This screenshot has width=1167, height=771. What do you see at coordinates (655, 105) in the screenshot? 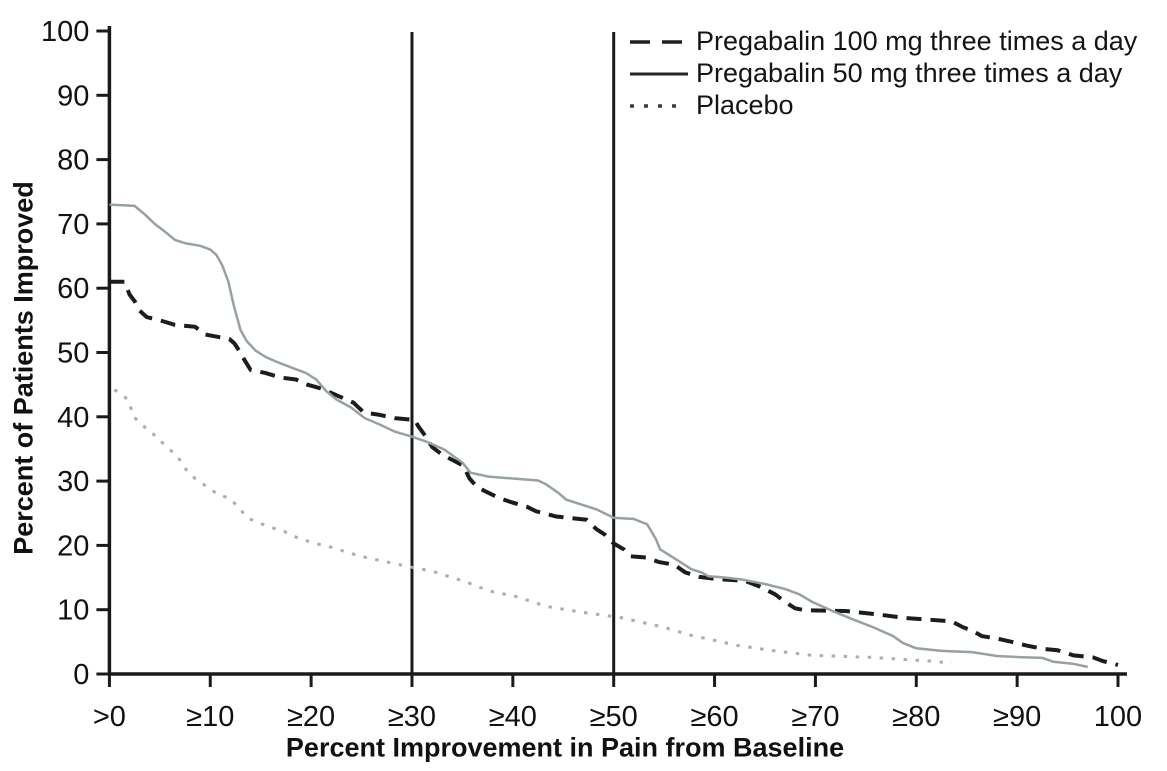
I see `dotted-line-icon` at bounding box center [655, 105].